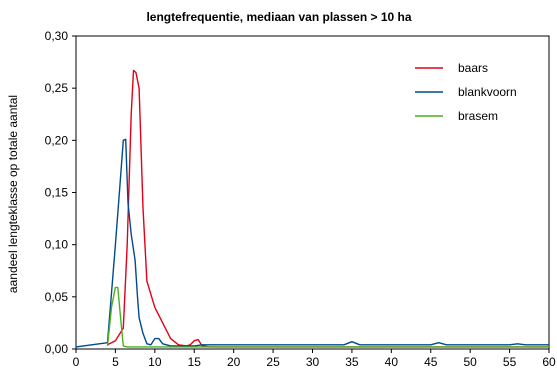 The height and width of the screenshot is (370, 557). I want to click on x-tick-label: 25, so click(273, 362).